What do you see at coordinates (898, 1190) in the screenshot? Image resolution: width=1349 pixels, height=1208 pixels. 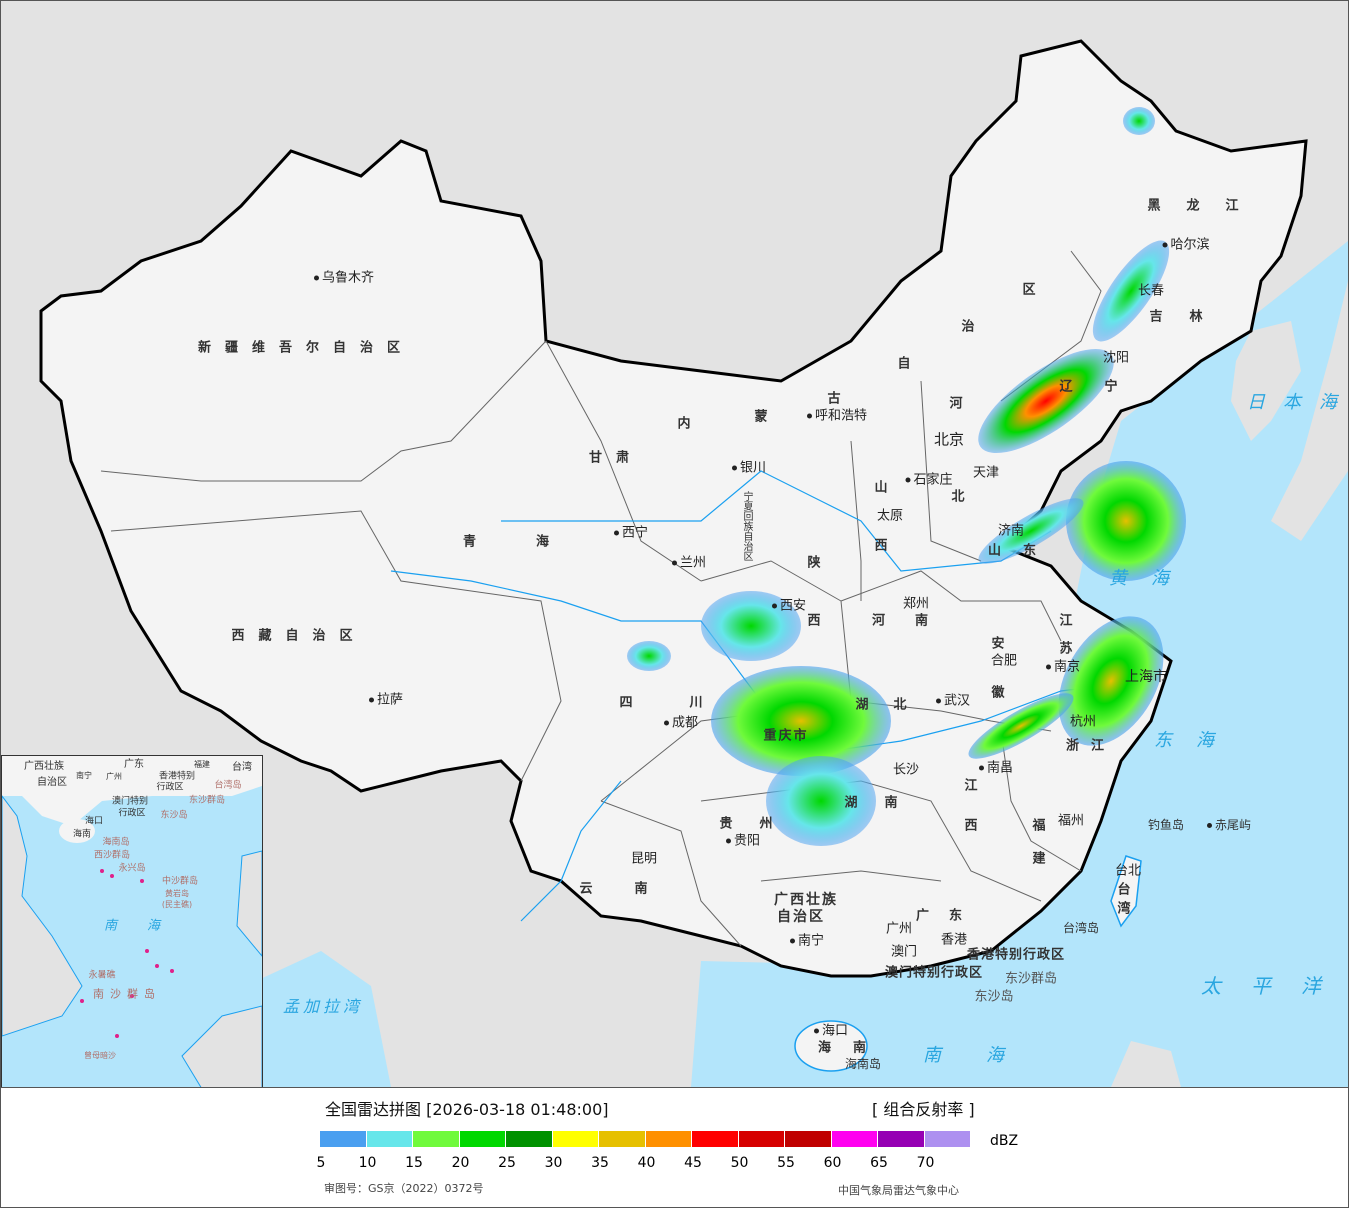 I see `agency-name: 中国气象局雷达气象中心` at bounding box center [898, 1190].